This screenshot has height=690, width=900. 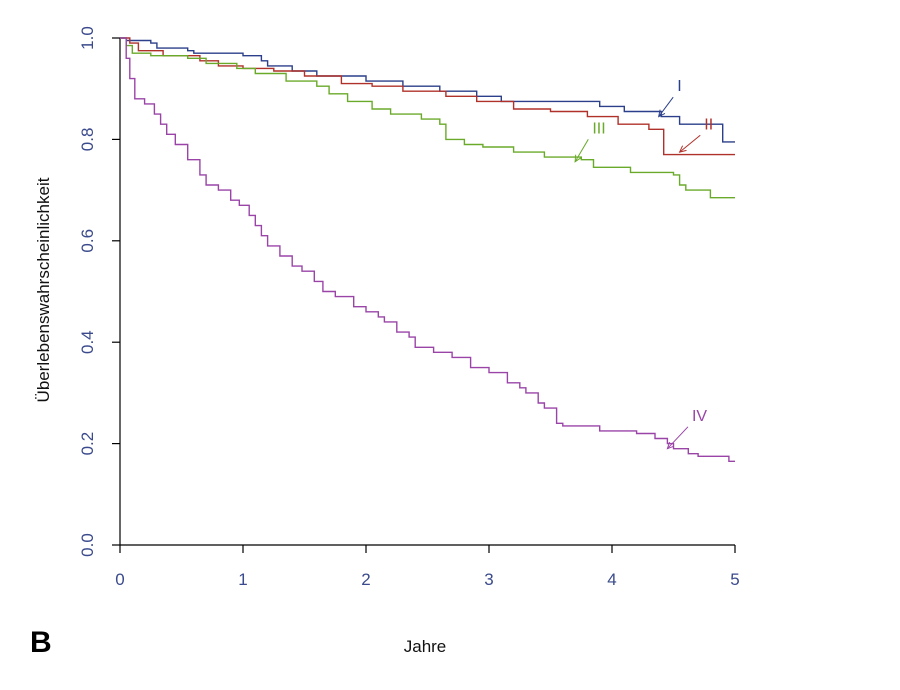 I want to click on x-tick-label: 1, so click(x=242, y=579).